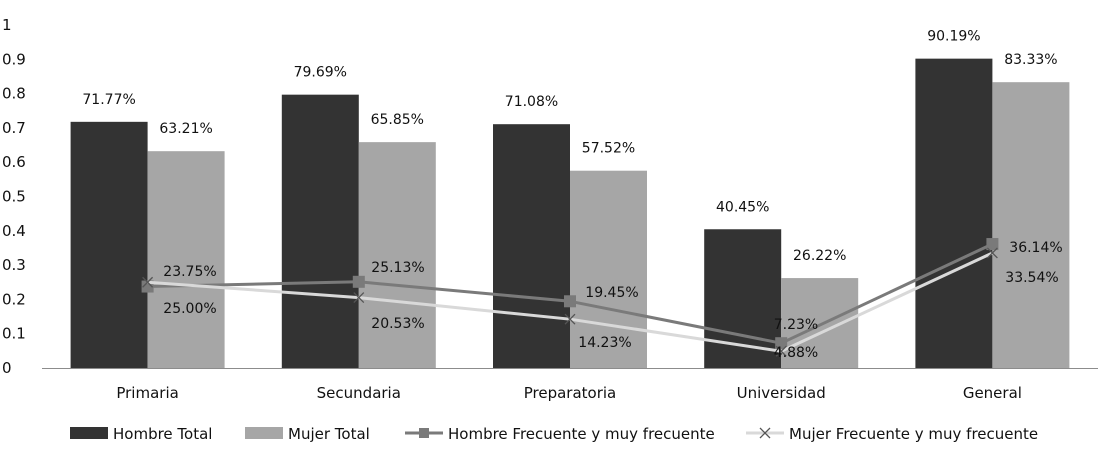  What do you see at coordinates (1031, 278) in the screenshot?
I see `line-data-label: 33.54%` at bounding box center [1031, 278].